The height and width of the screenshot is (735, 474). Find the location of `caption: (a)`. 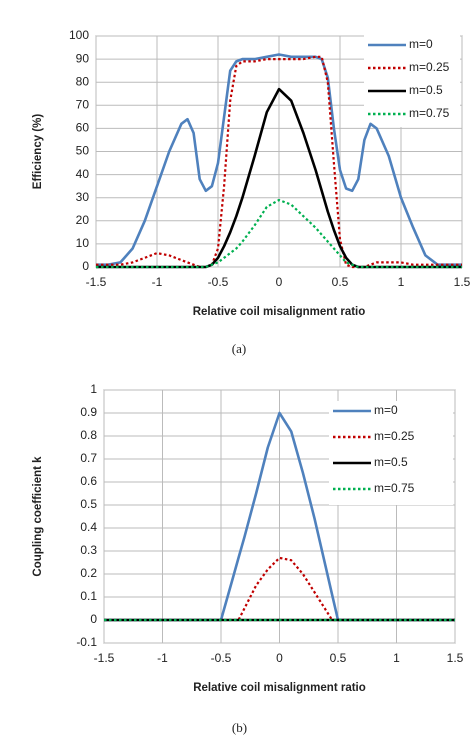

caption: (a) is located at coordinates (239, 348).